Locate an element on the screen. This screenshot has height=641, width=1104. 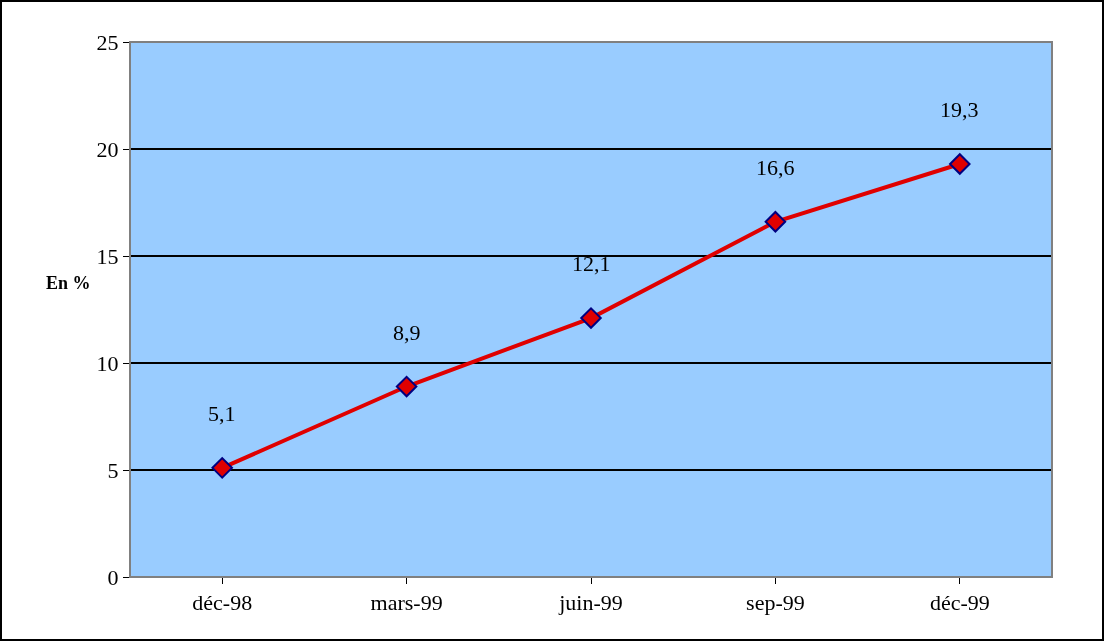
x-tick-label: juin-99 is located at coordinates (590, 603).